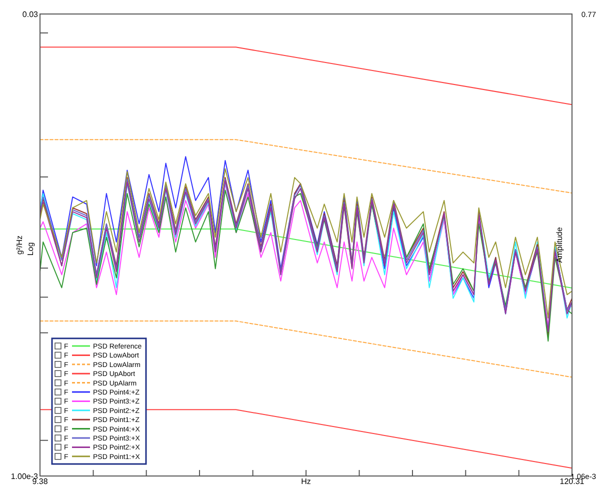  What do you see at coordinates (25, 245) in the screenshot?
I see `y-axis-title: g²/Hz Log` at bounding box center [25, 245].